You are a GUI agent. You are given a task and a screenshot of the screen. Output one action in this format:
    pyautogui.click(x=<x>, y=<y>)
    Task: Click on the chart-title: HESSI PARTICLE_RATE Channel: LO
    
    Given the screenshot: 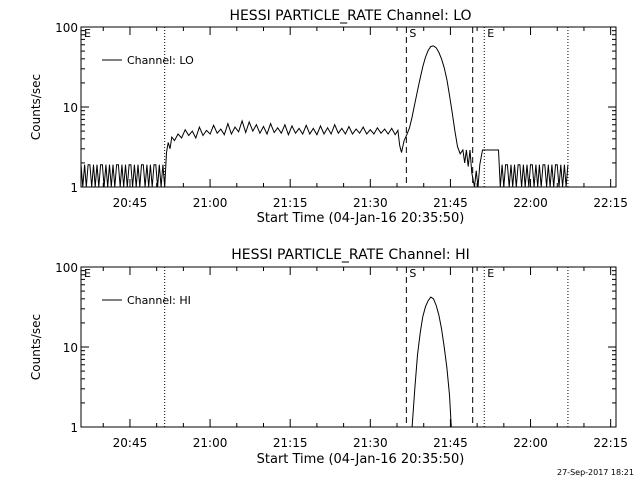 What is the action you would take?
    pyautogui.click(x=350, y=16)
    